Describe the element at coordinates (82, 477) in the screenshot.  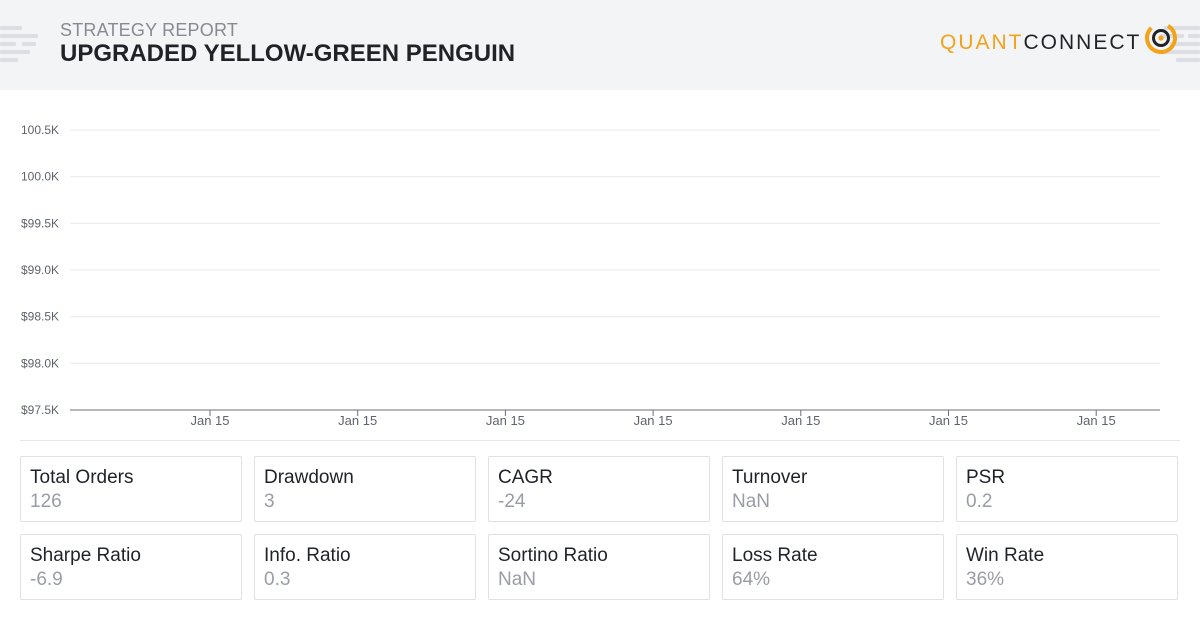
I see `stat-label: Total Orders` at that location.